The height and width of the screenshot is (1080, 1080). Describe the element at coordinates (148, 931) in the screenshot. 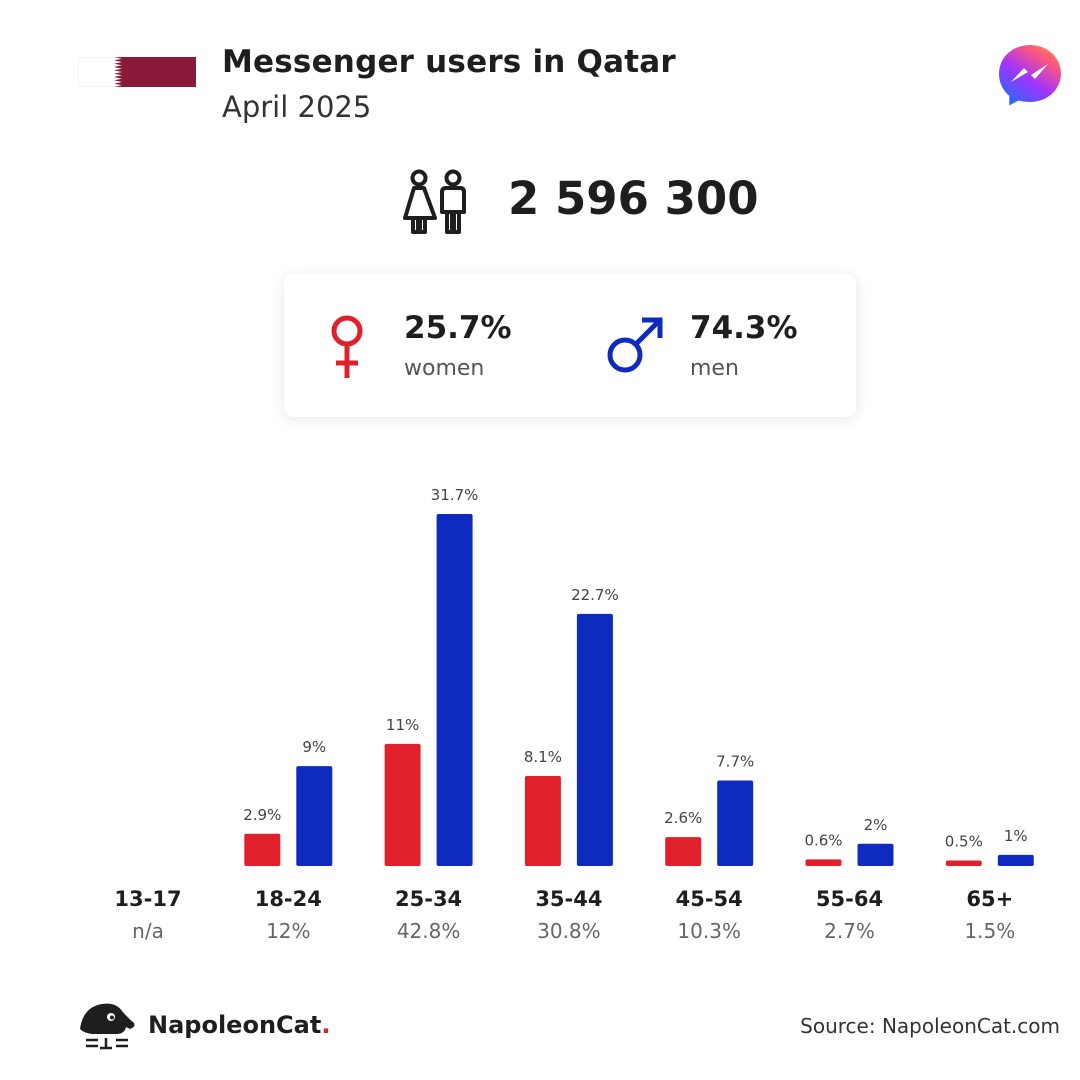

I see `age-group-total: n/a` at that location.